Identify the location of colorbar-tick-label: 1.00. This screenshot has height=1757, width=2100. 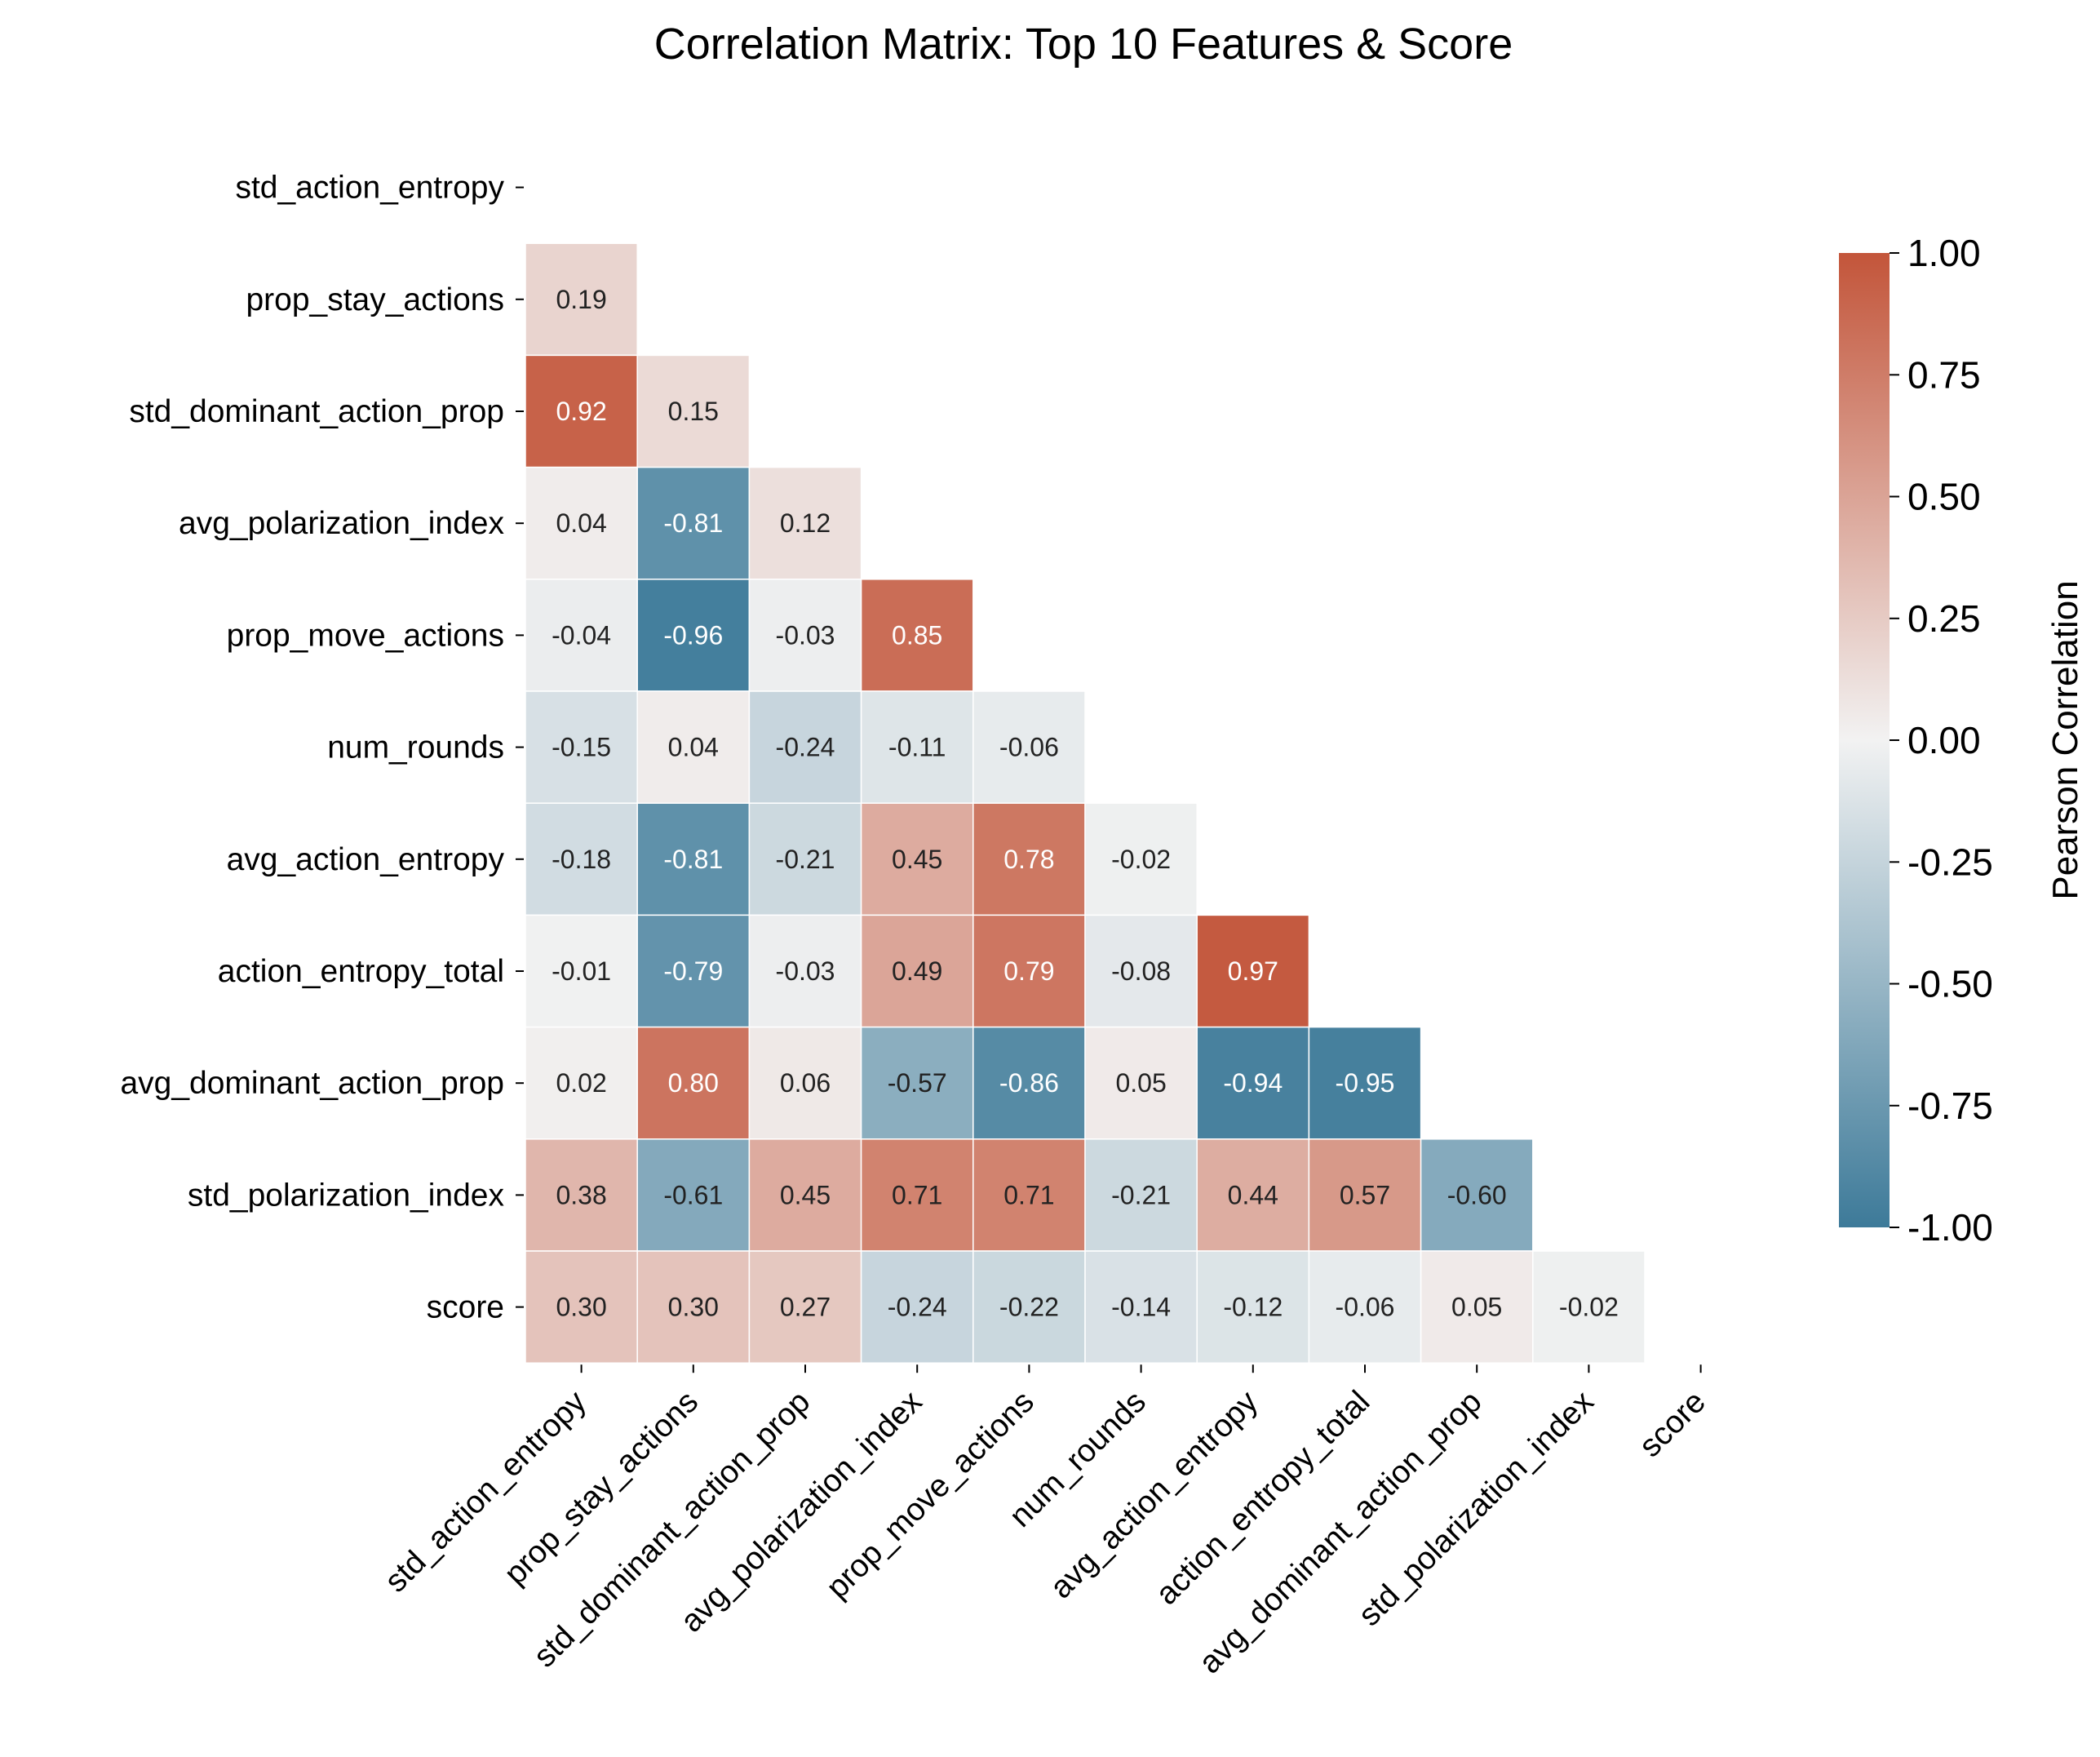
(1944, 253).